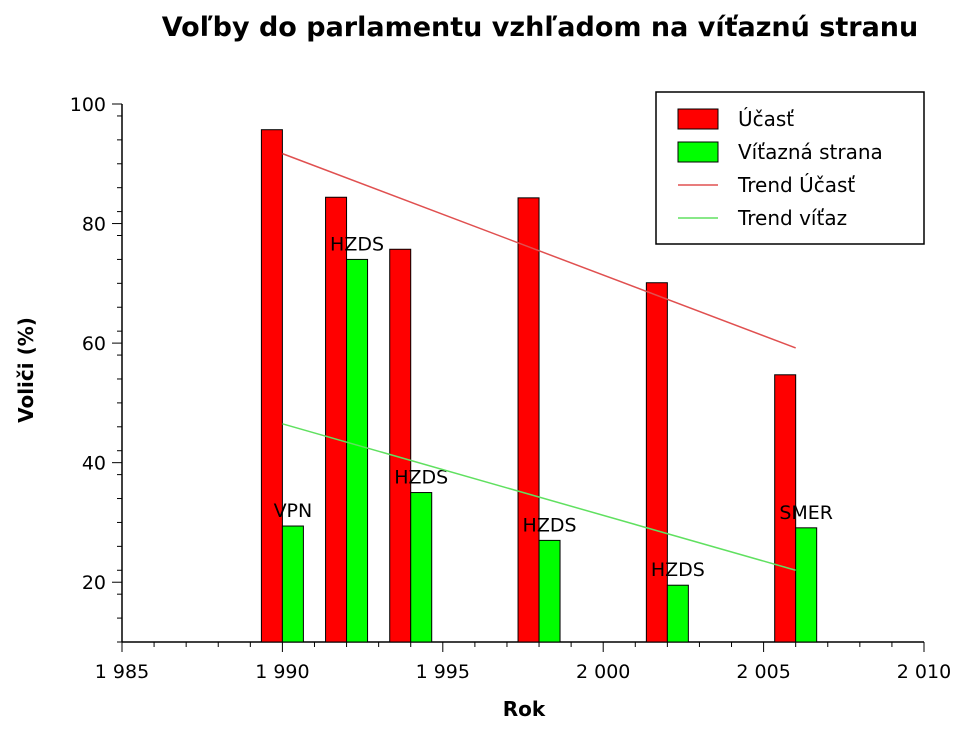 This screenshot has width=970, height=738. What do you see at coordinates (26, 370) in the screenshot?
I see `y-axis-label: Voliči (%)` at bounding box center [26, 370].